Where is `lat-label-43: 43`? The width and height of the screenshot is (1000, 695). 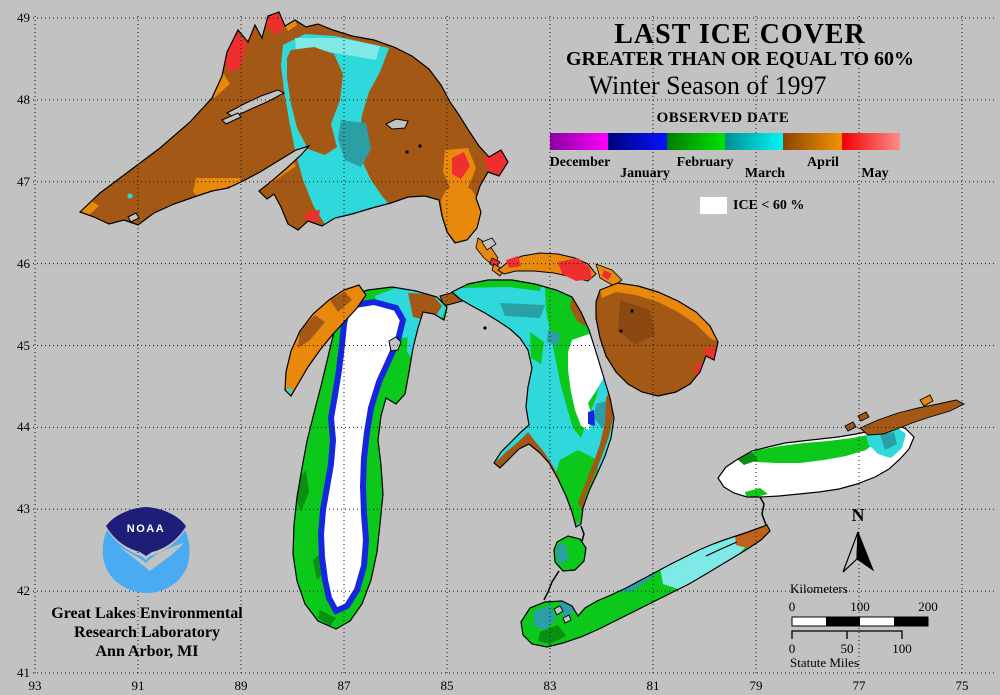
lat-label-43: 43 is located at coordinates (23, 509).